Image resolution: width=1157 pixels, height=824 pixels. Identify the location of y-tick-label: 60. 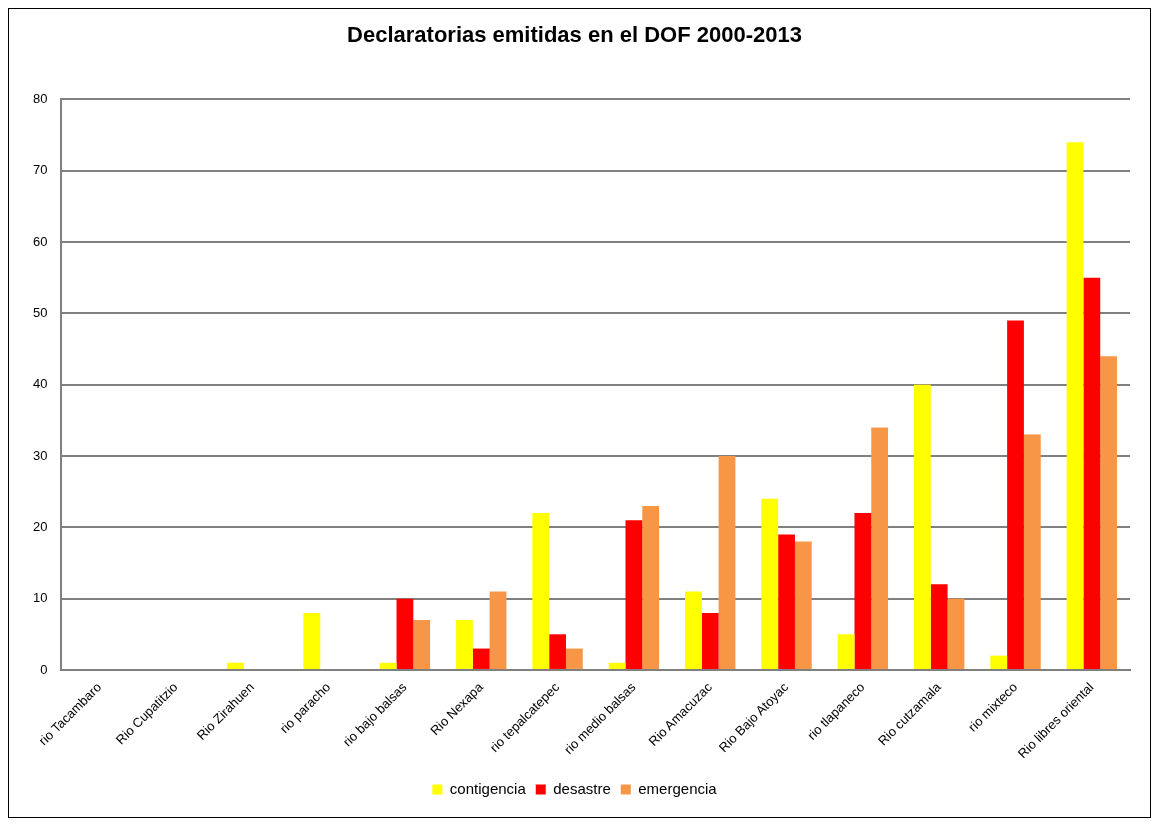
(40, 241).